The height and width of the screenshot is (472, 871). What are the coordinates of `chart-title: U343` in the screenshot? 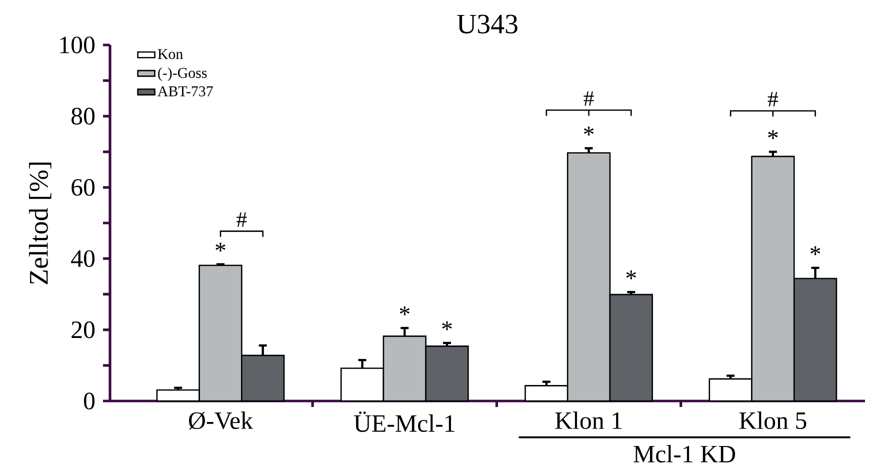 It's located at (487, 24).